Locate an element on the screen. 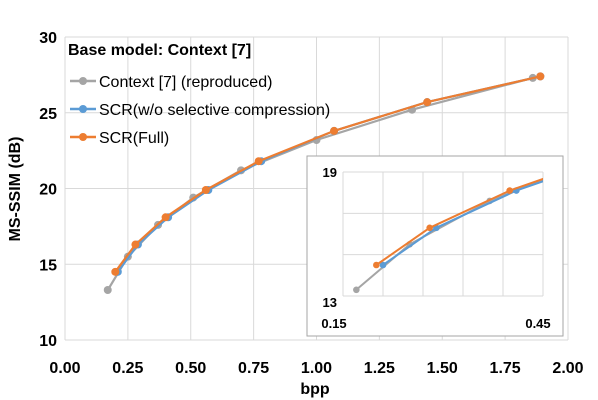 The width and height of the screenshot is (598, 400). x-tick-label: 2.00 is located at coordinates (567, 368).